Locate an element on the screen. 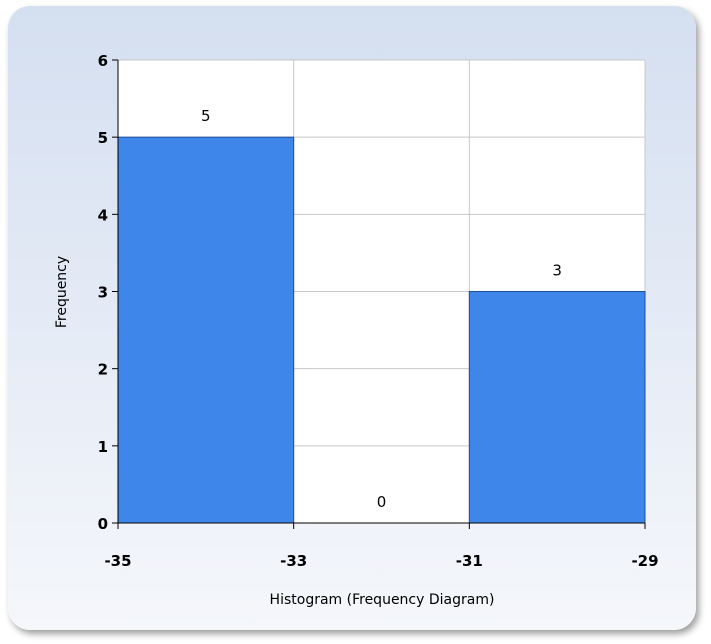  x-tick-label: -29 is located at coordinates (644, 561).